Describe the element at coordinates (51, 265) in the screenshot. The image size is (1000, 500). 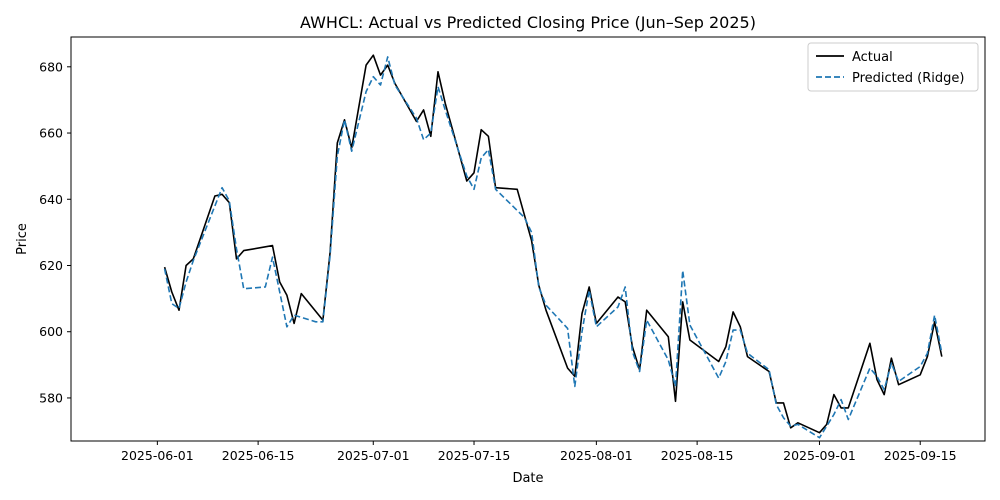
I see `y-tick-label: 620` at that location.